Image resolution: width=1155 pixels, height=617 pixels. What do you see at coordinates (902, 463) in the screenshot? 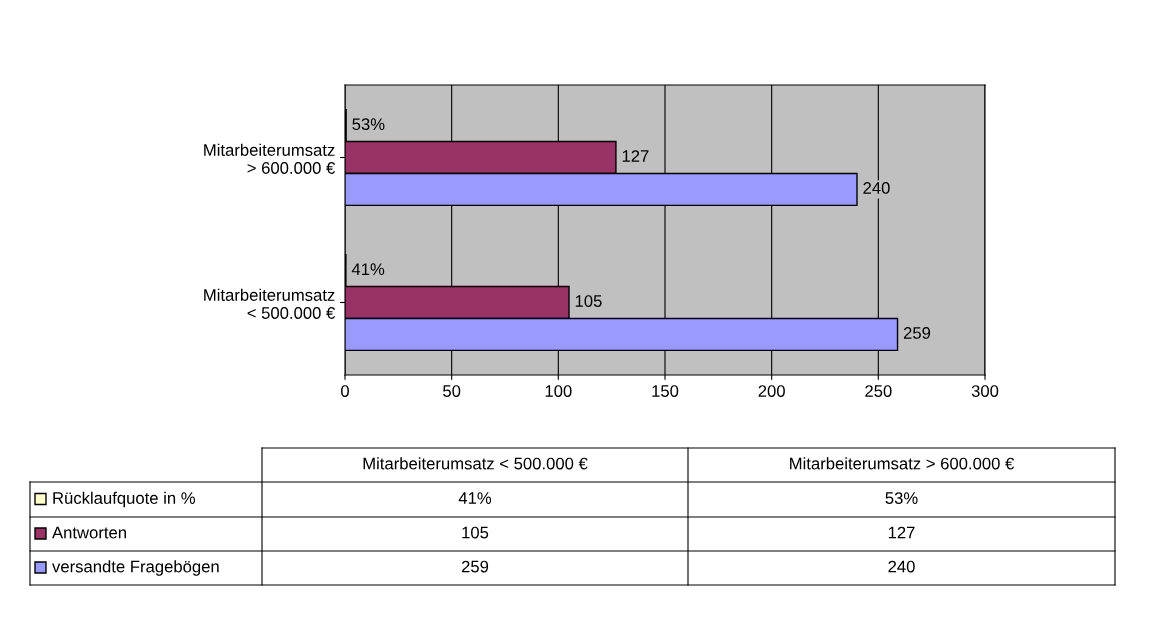
I see `category-label: Mitarbeiterumsatz > 600.000 €` at bounding box center [902, 463].